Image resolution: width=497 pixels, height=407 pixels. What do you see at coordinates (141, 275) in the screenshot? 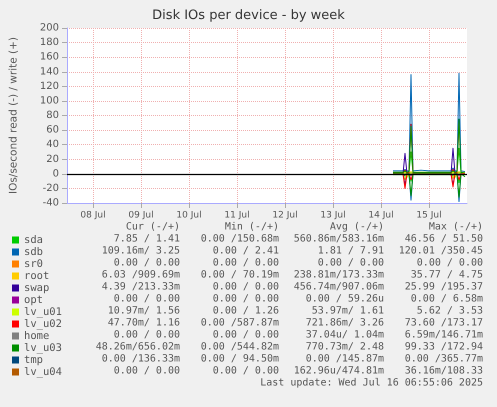
I see `text: 6.03 /909.69m` at bounding box center [141, 275].